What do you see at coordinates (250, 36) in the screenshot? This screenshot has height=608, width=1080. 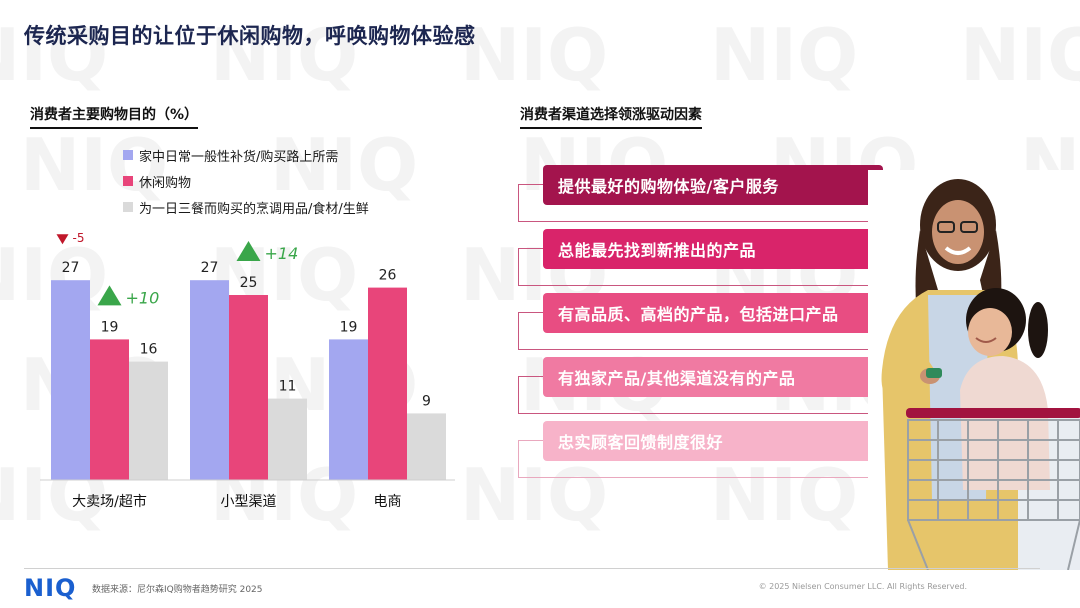 I see `page-title: 传统采购目的让位于休闲购物，呼唤购物体验感` at bounding box center [250, 36].